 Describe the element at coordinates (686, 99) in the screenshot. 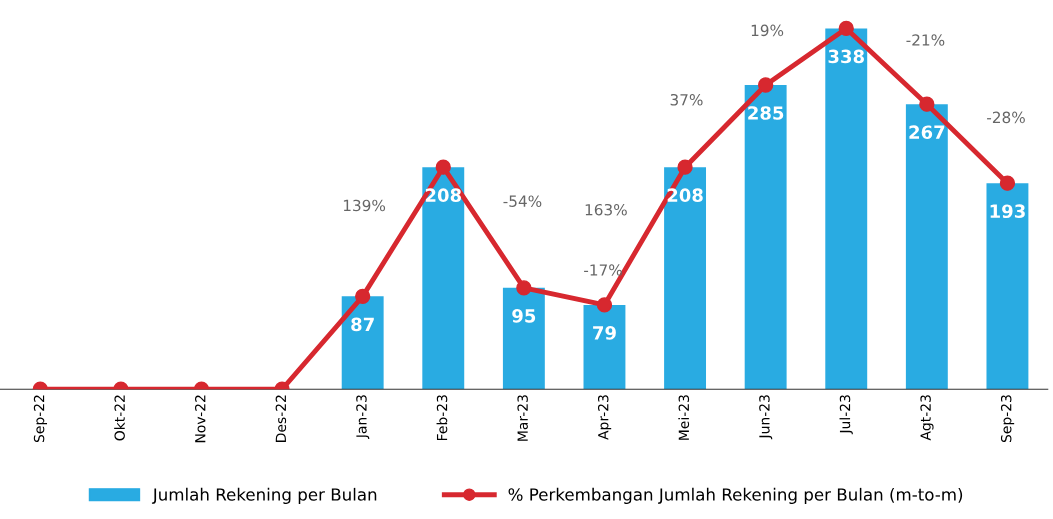

I see `annotation: 37%` at that location.